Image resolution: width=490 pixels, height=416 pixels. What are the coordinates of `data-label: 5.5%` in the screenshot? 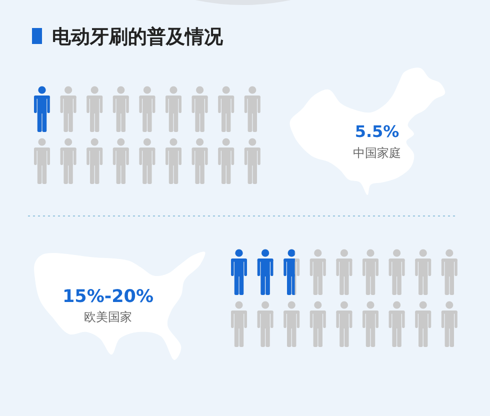 It's located at (377, 131).